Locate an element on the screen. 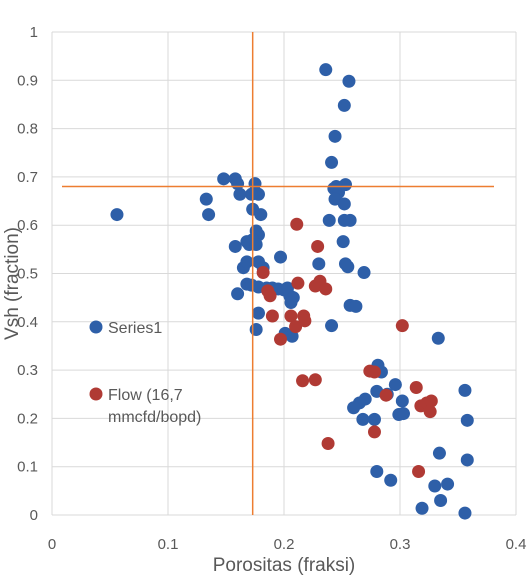  y-axis-ticks: 0 0.1 0.2 0.3 0.4 0.5 0.6 0.7 0.8 0.9 1 is located at coordinates (27, 274).